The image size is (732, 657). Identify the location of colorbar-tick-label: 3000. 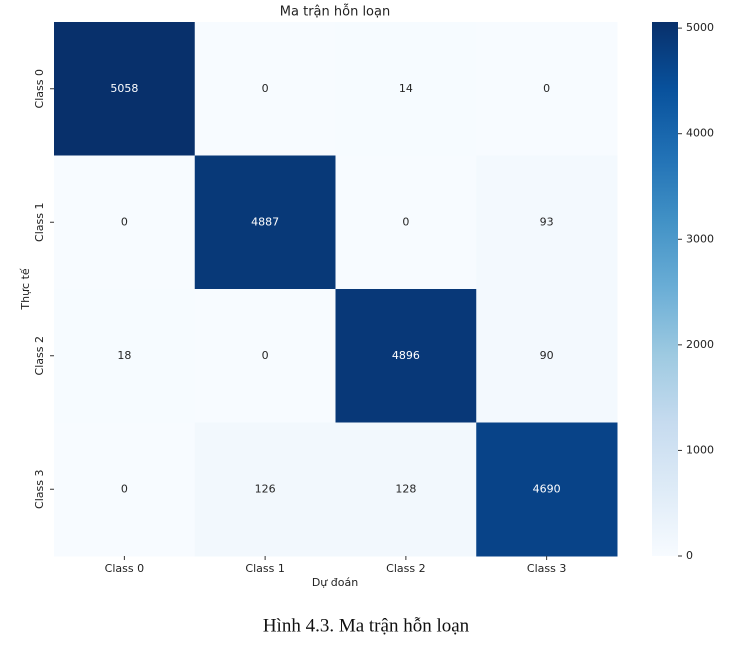
(700, 238).